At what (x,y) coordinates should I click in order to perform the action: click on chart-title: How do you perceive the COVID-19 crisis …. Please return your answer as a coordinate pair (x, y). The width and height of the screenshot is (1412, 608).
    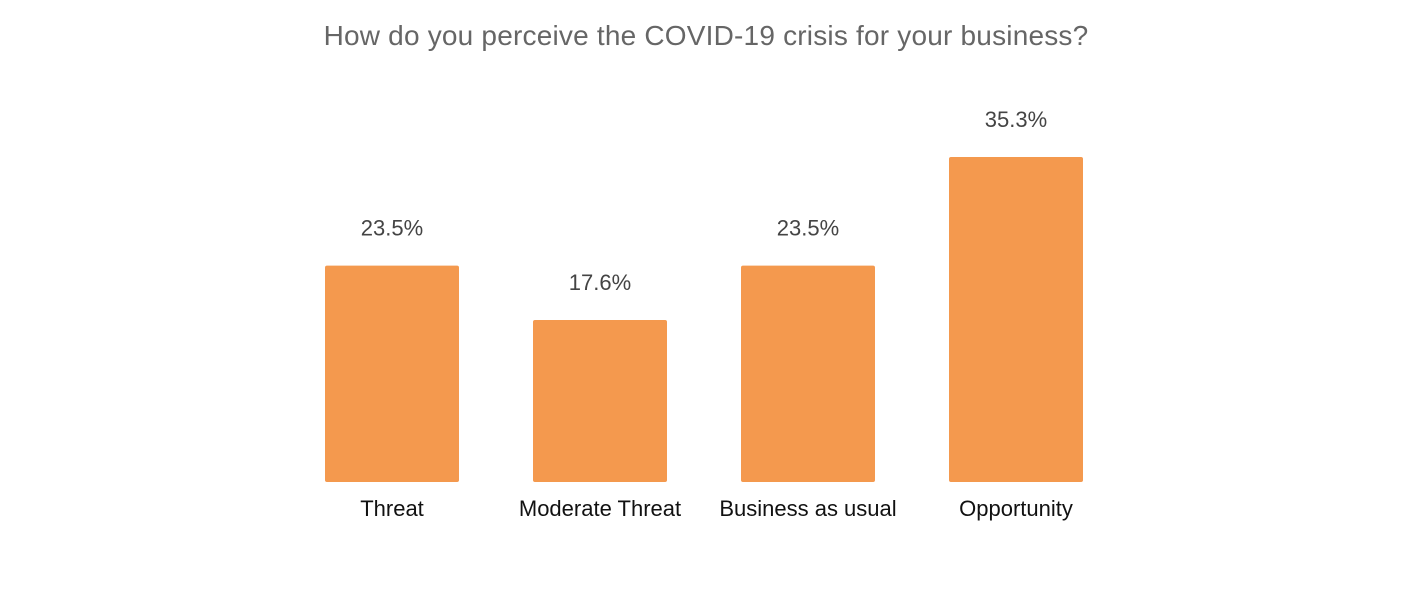
    Looking at the image, I should click on (706, 35).